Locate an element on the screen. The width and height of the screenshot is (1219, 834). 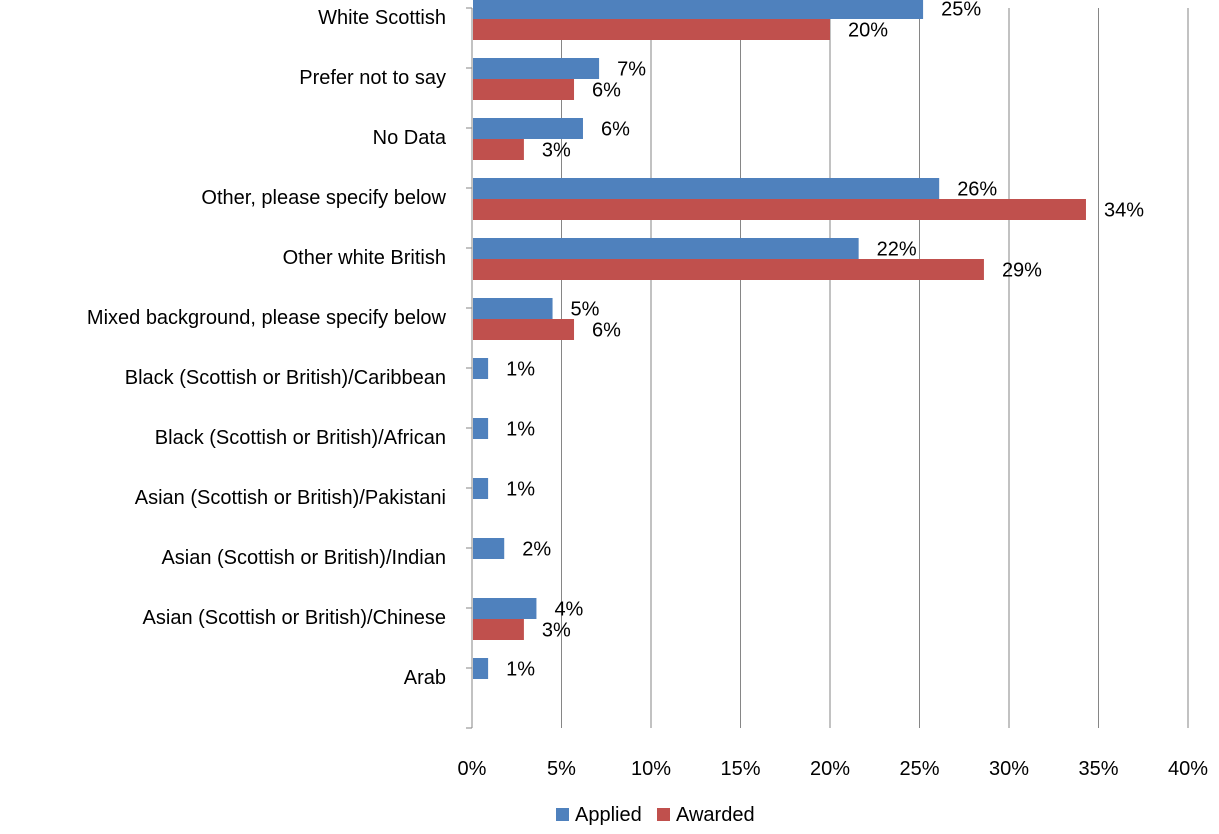
data-label-applied: 6% is located at coordinates (615, 130).